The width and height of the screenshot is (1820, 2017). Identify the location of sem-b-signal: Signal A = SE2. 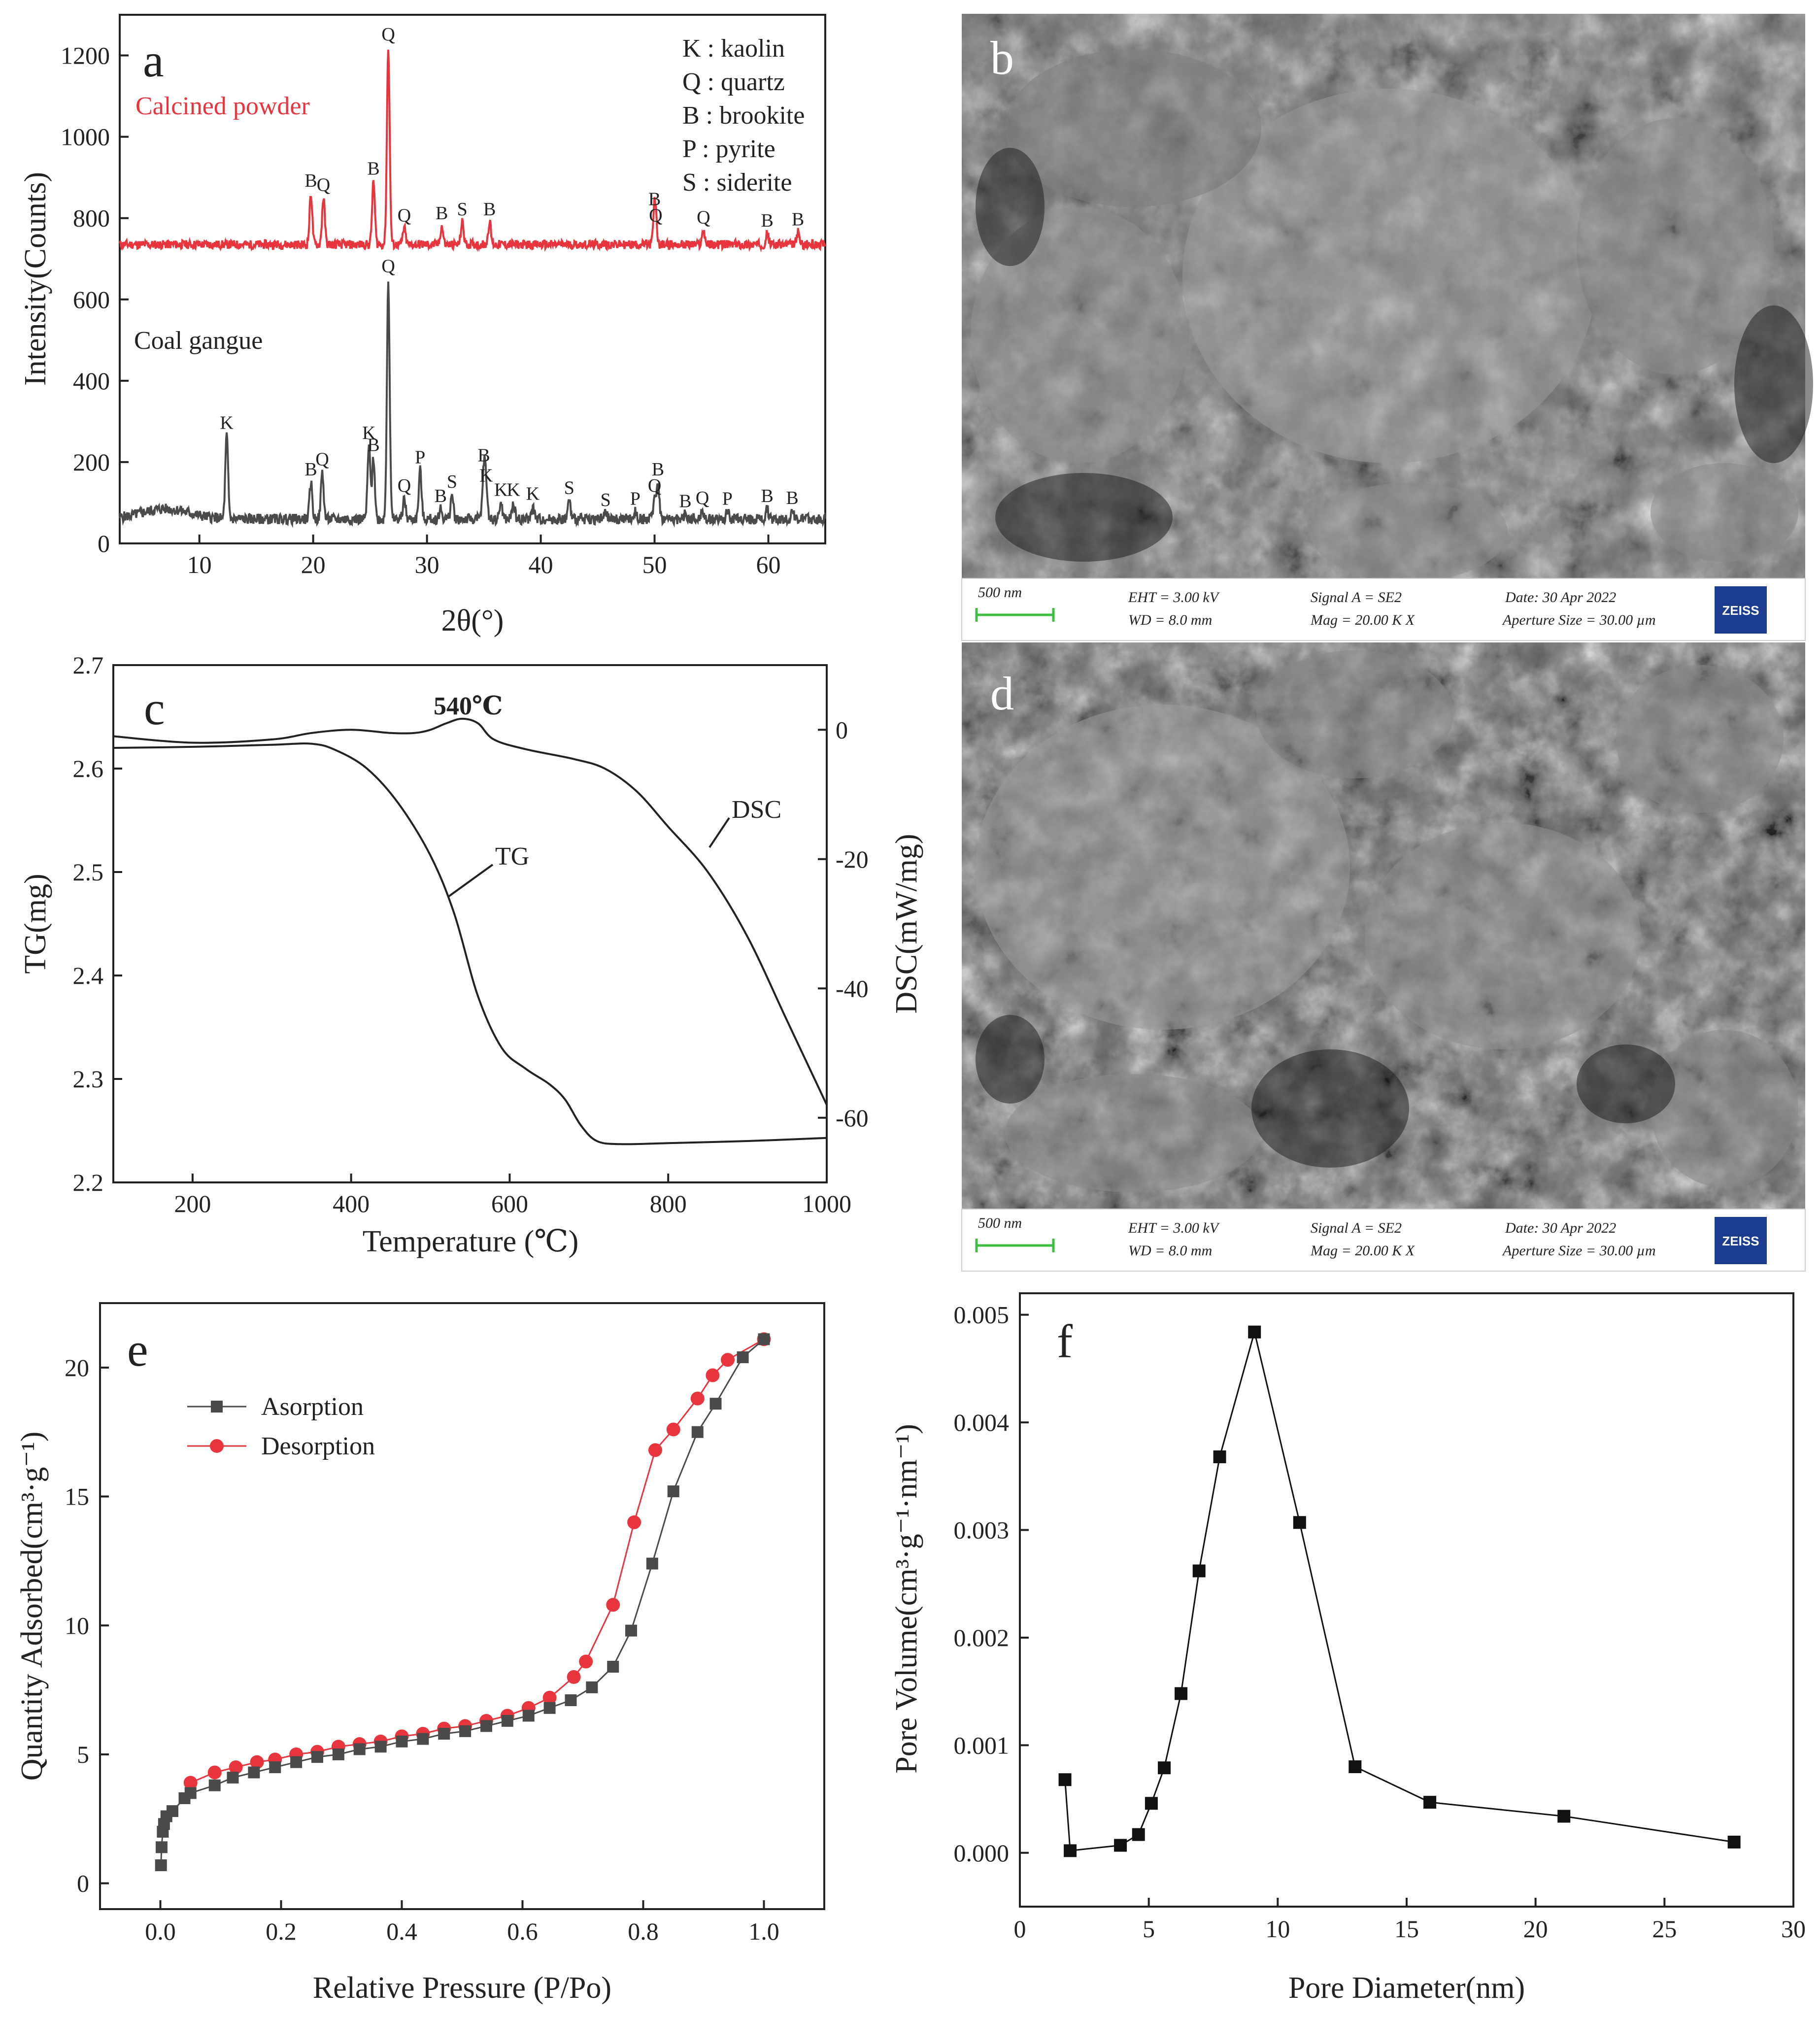
(1356, 597).